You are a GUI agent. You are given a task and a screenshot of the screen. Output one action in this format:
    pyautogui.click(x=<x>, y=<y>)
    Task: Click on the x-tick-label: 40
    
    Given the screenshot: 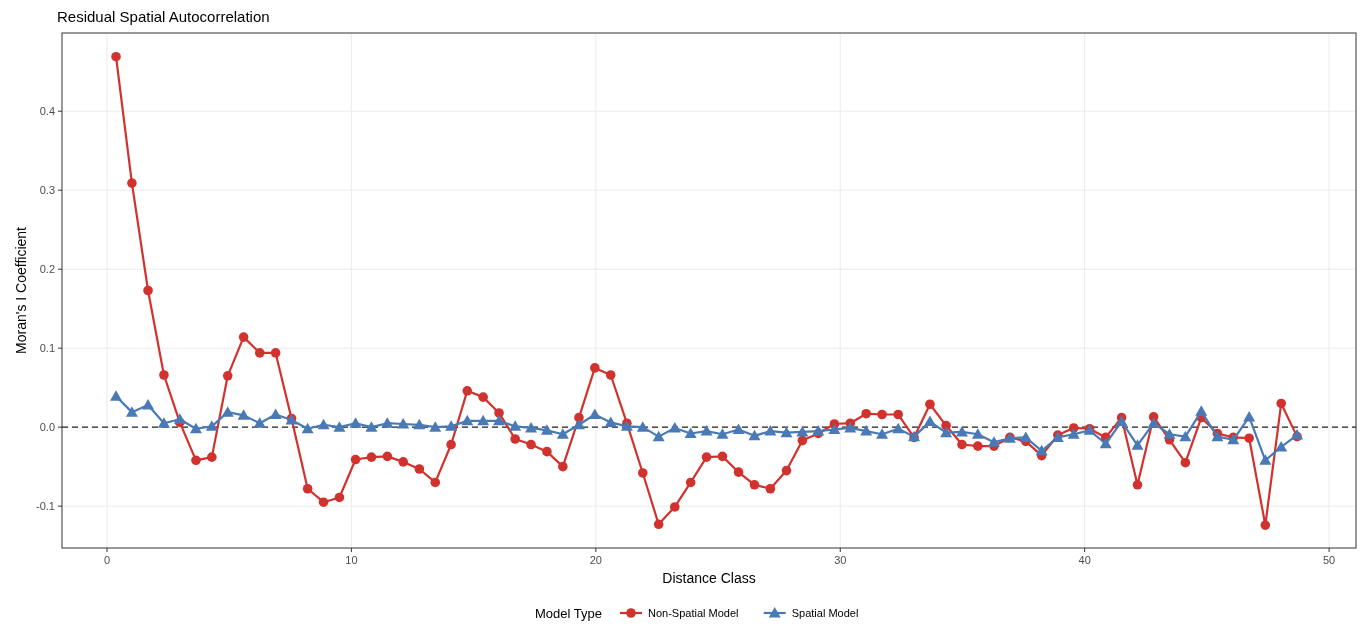 What is the action you would take?
    pyautogui.click(x=1084, y=560)
    